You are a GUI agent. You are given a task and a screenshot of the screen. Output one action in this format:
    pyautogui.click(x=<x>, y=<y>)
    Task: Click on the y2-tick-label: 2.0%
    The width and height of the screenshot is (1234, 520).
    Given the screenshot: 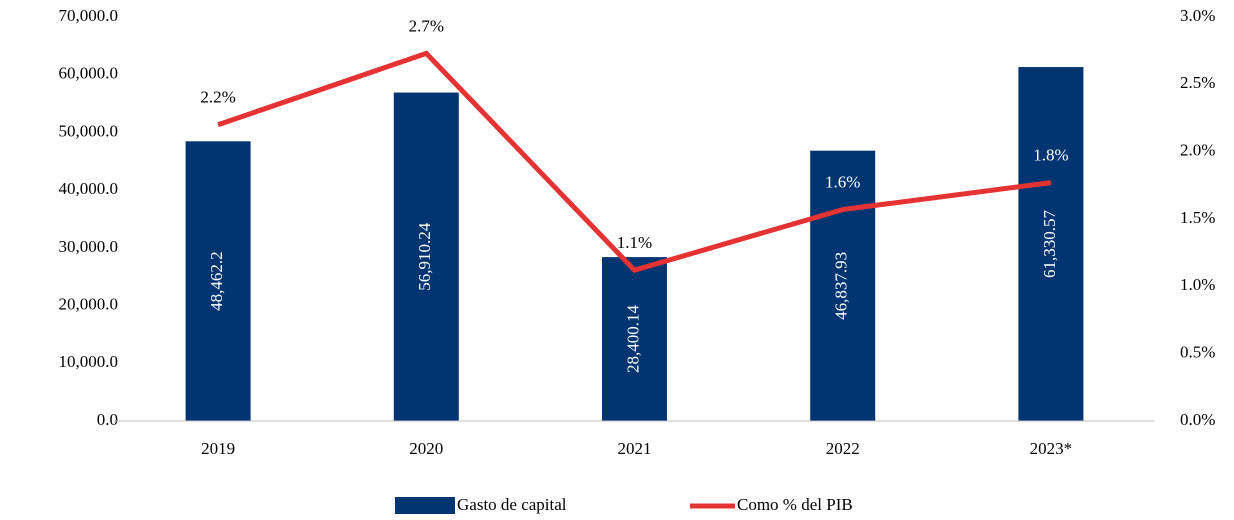 What is the action you would take?
    pyautogui.click(x=1197, y=150)
    